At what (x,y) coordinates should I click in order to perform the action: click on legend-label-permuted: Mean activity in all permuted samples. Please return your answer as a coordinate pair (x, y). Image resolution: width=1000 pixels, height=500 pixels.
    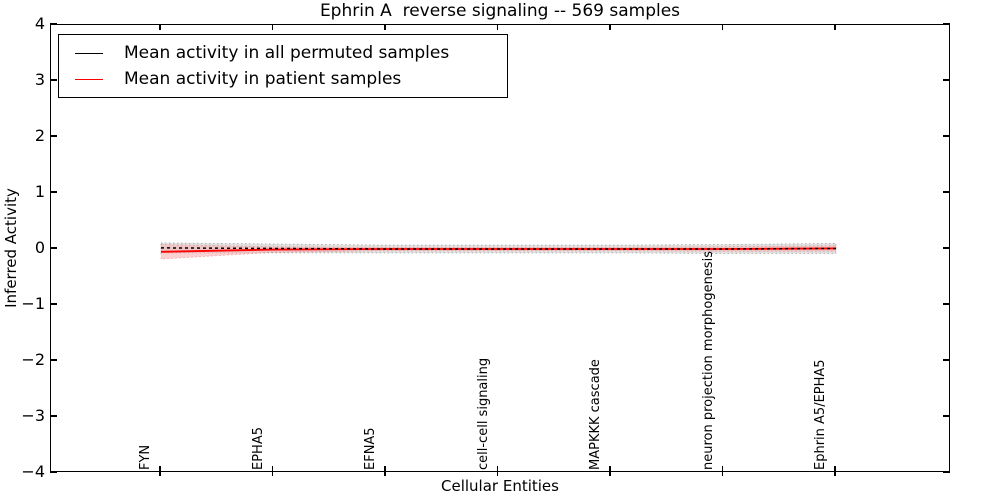
    Looking at the image, I should click on (287, 53).